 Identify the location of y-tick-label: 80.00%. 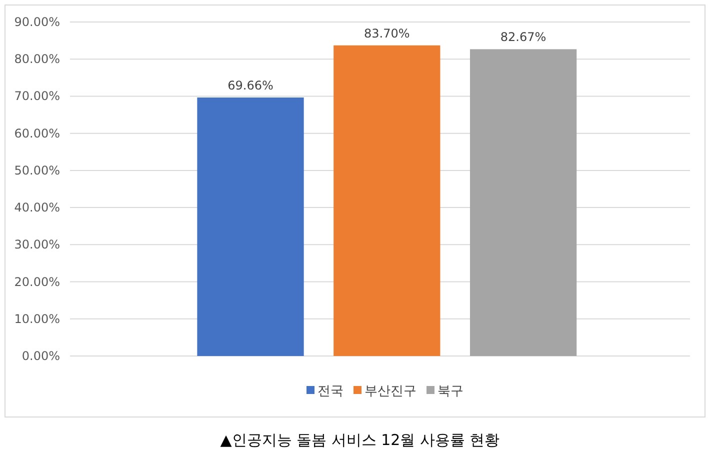
(37, 59).